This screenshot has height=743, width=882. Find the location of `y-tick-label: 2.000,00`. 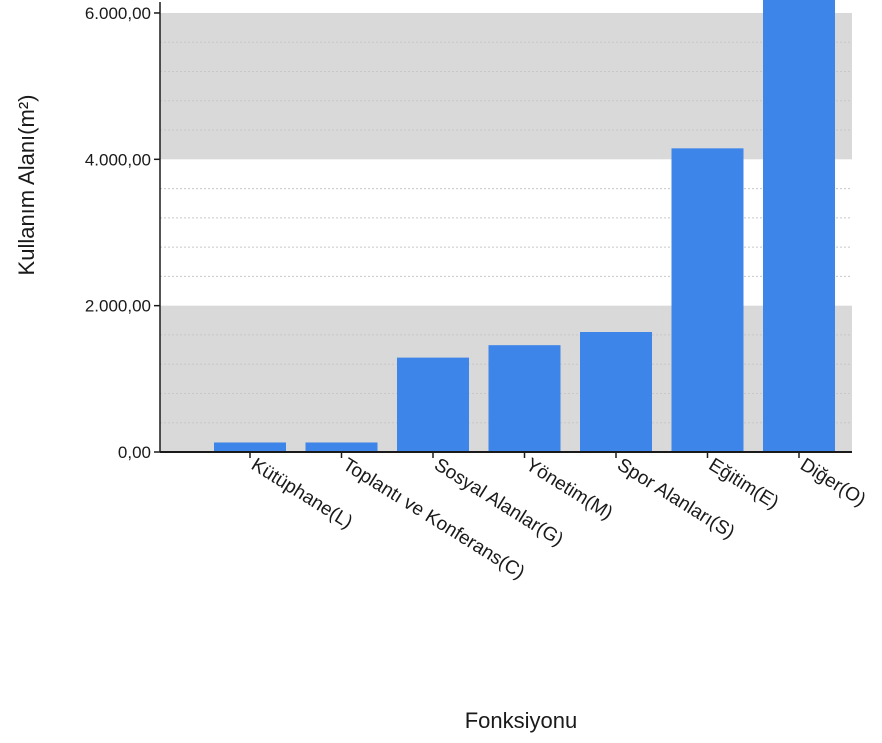

y-tick-label: 2.000,00 is located at coordinates (118, 306).